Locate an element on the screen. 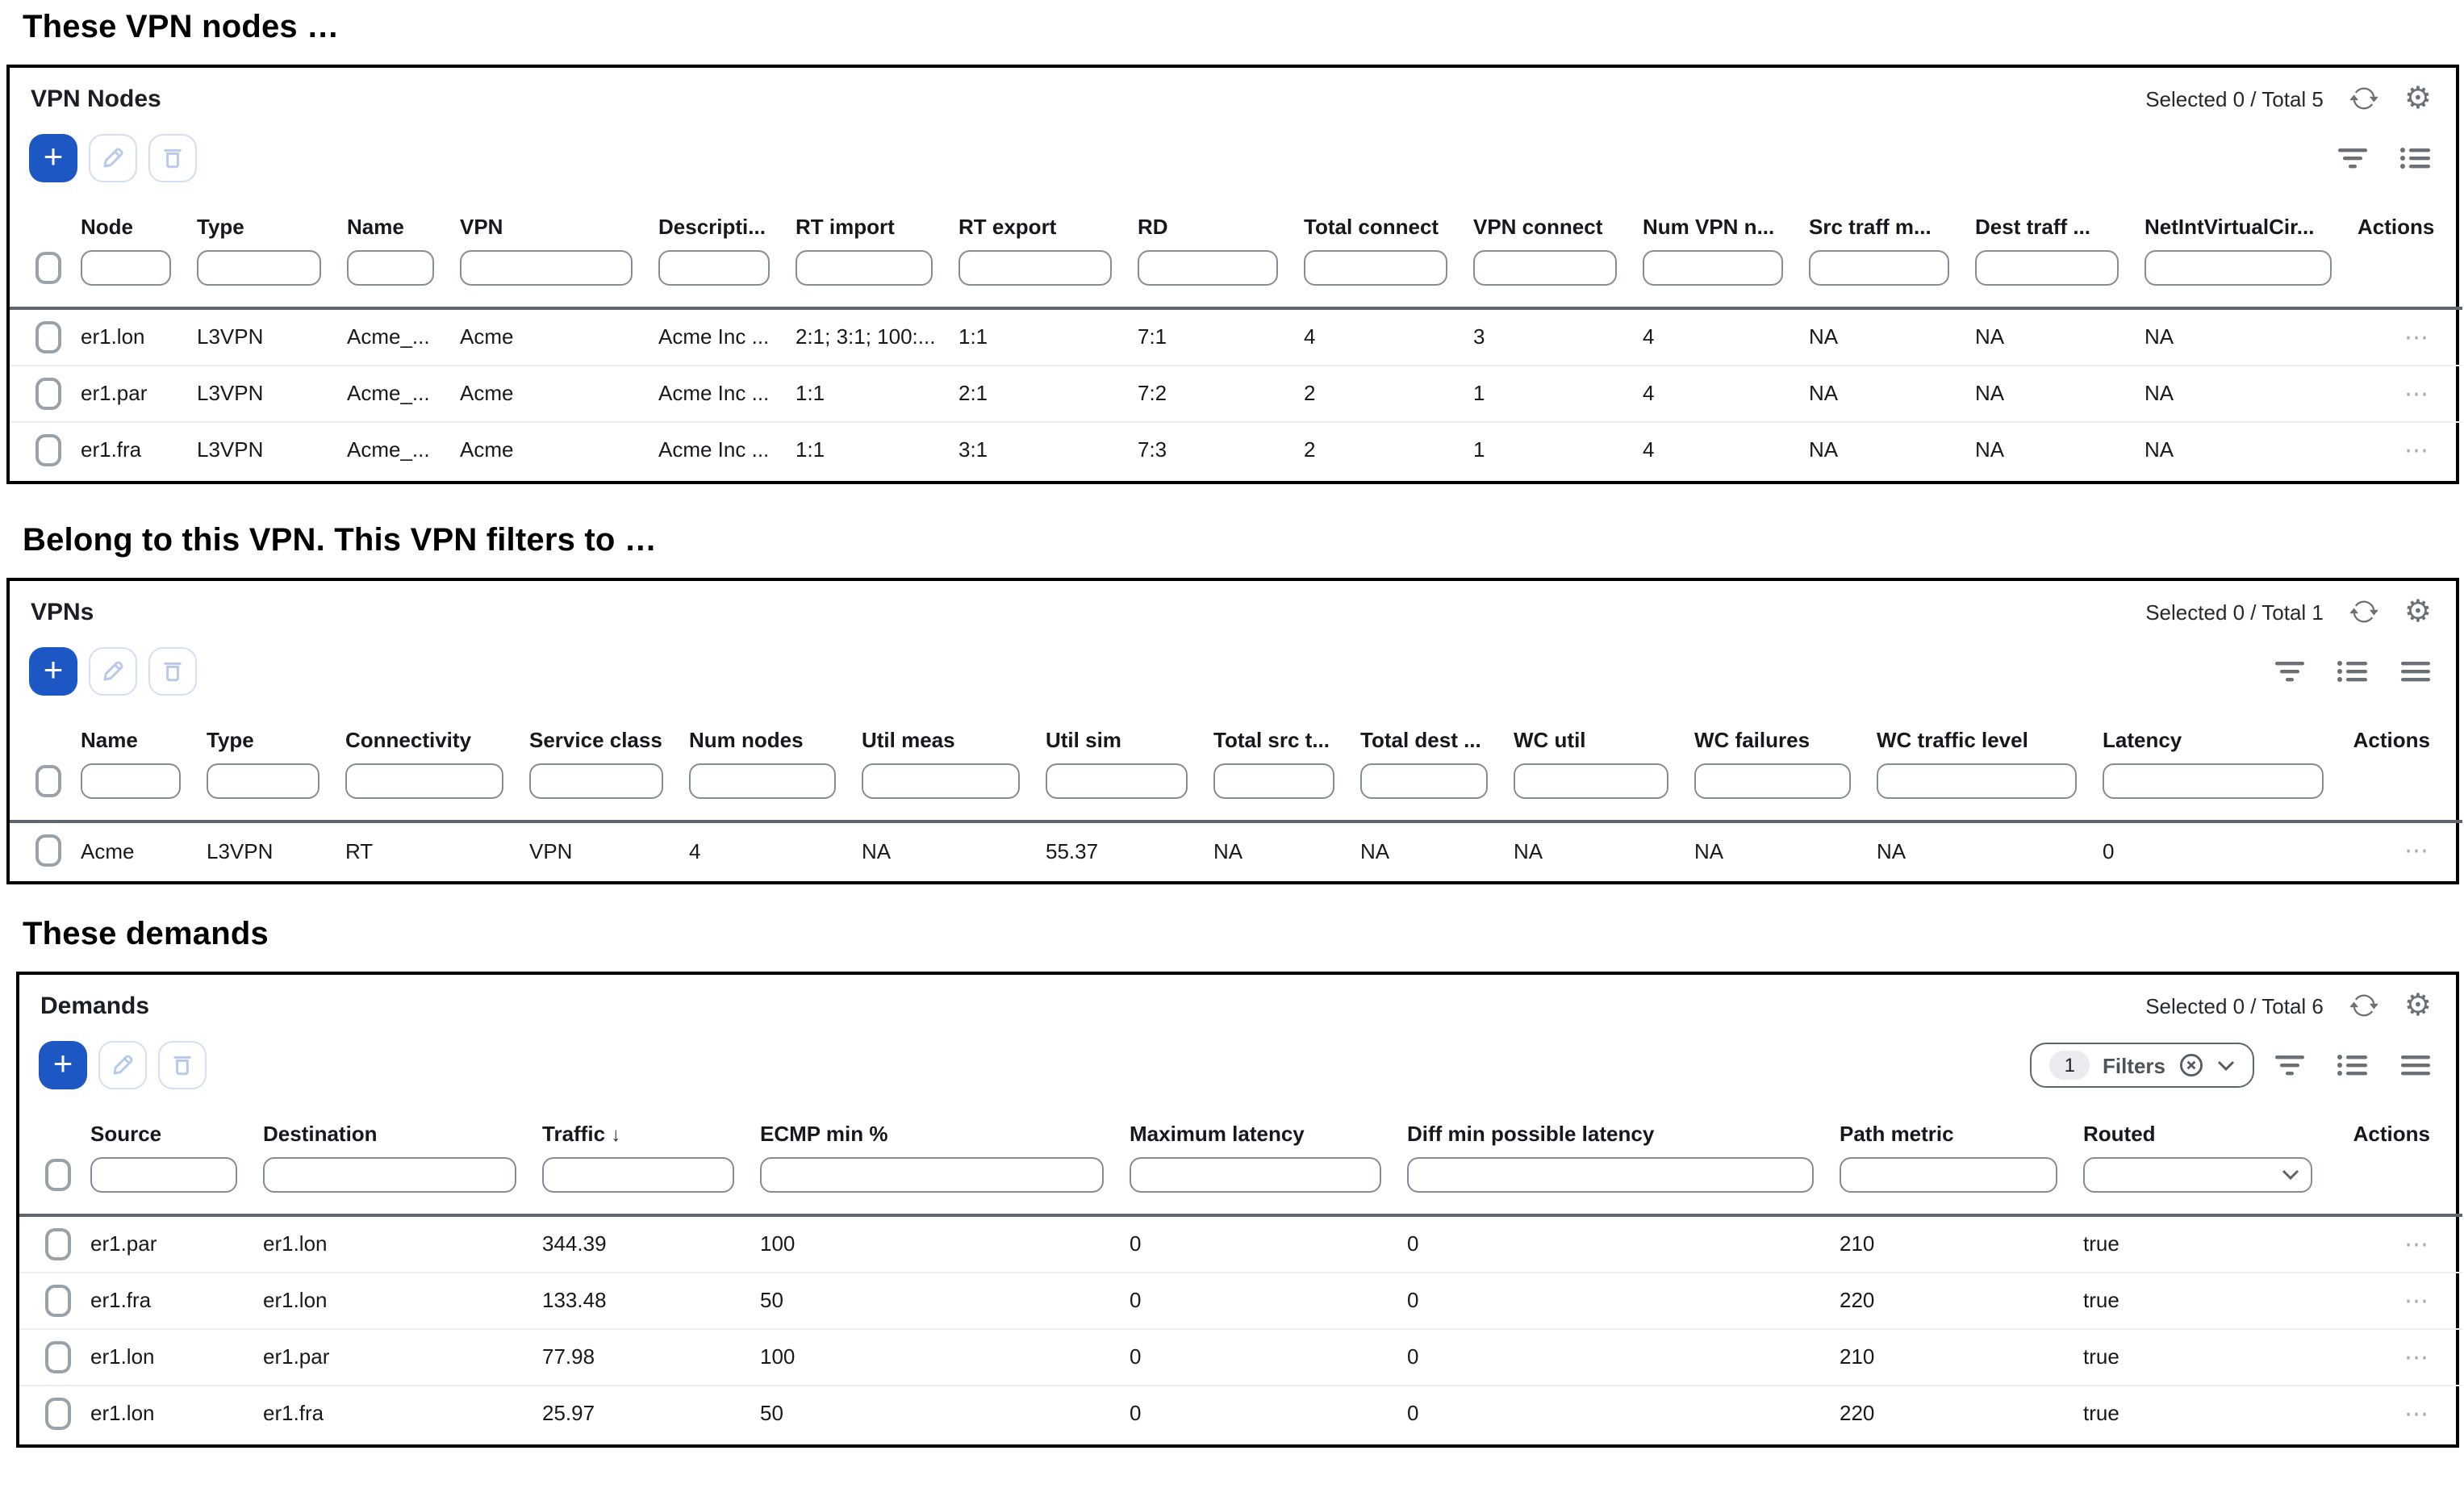 This screenshot has width=2464, height=1509. column-header-vpn: VPN is located at coordinates (481, 227).